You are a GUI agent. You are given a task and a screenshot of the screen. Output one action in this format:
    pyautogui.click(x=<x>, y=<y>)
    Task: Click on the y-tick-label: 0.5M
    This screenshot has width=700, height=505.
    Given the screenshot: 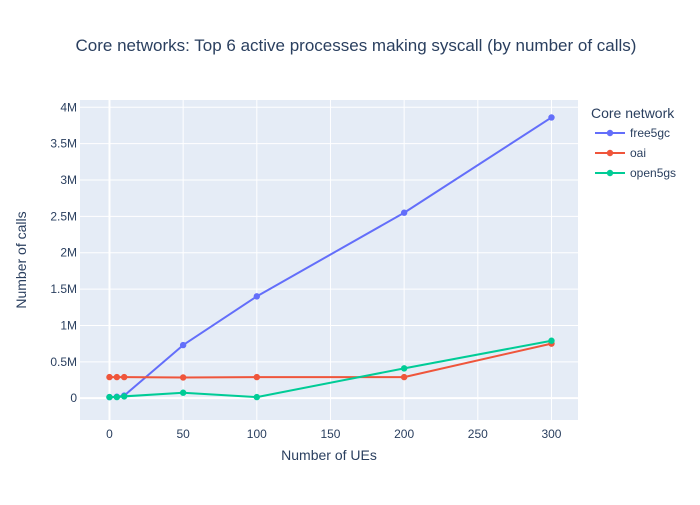 What is the action you would take?
    pyautogui.click(x=63, y=362)
    